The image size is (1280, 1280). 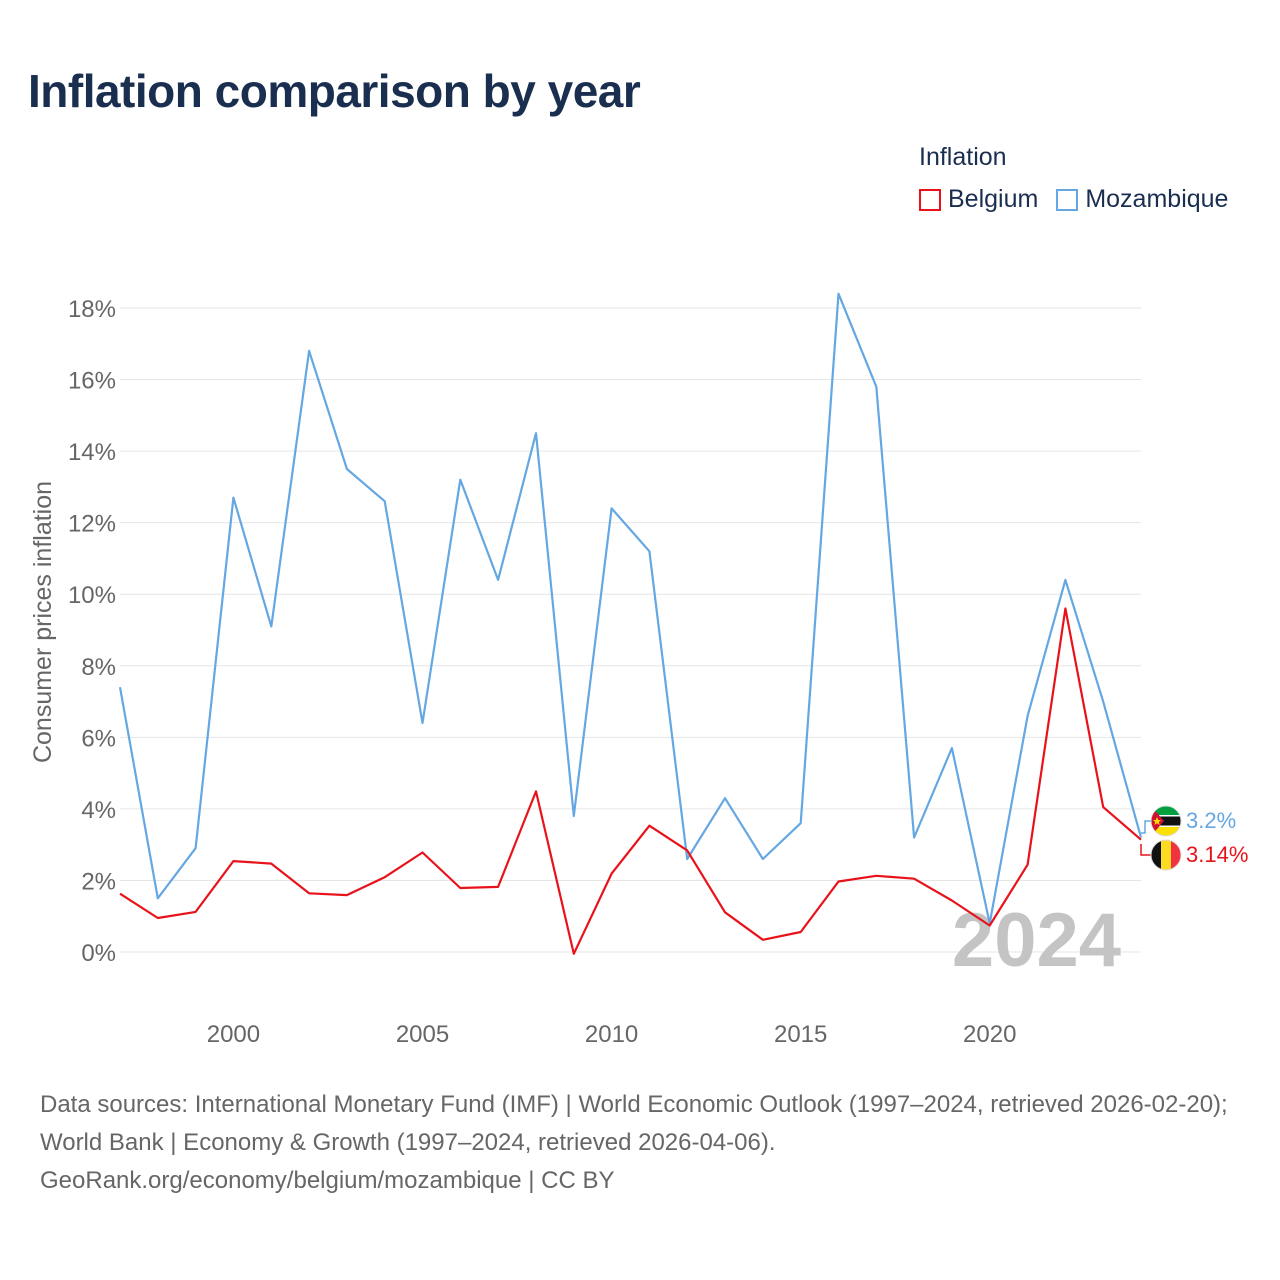 I want to click on y-tick-label: 8%, so click(x=98, y=667).